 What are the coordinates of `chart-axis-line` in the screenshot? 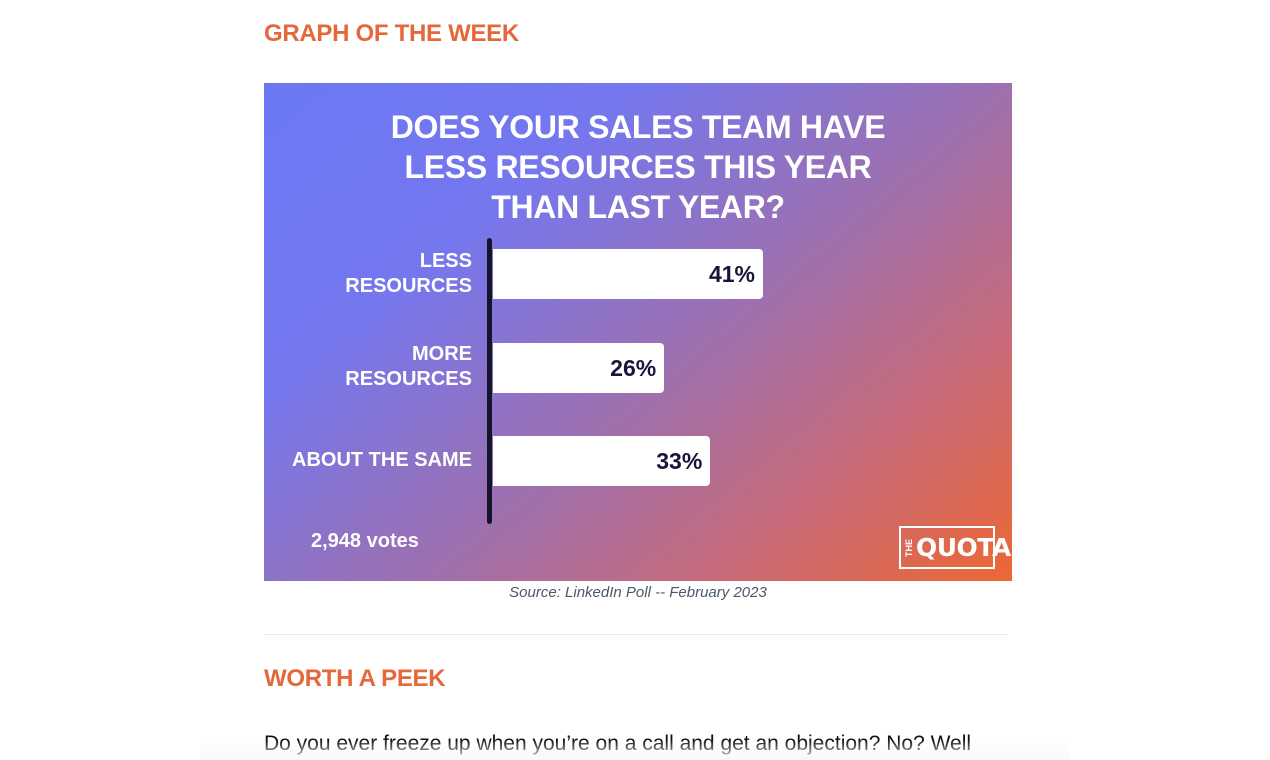 It's located at (489, 381).